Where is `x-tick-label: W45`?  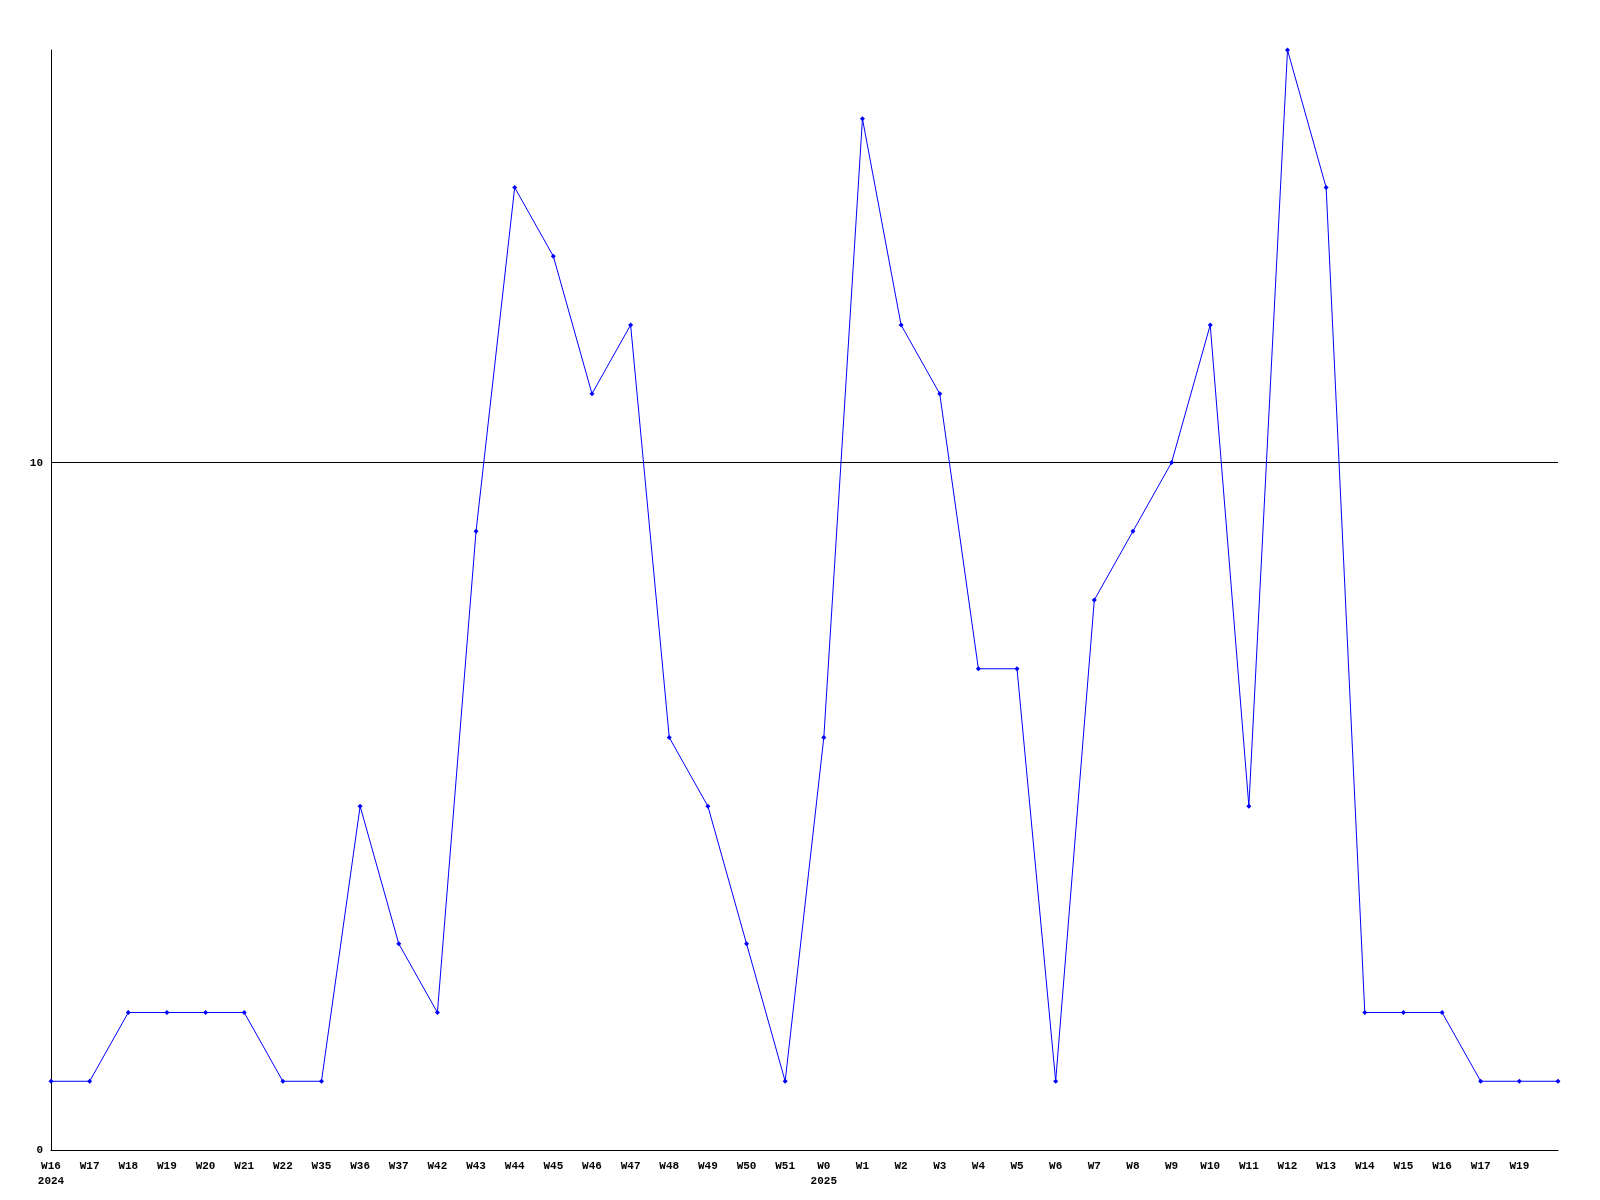
x-tick-label: W45 is located at coordinates (553, 1165).